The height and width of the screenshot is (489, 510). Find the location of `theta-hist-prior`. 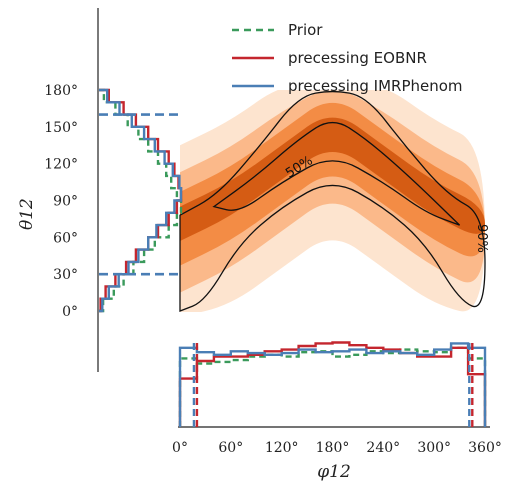

theta-hist-prior is located at coordinates (141, 200).